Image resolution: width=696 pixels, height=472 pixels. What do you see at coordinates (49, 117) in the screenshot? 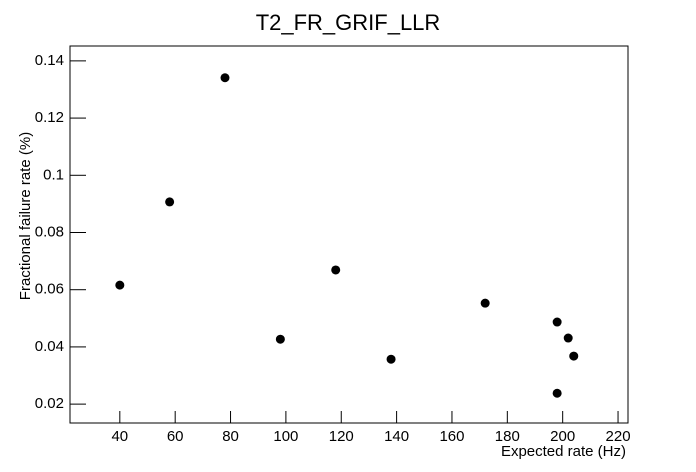
I see `y-tick-label: 0.12` at bounding box center [49, 117].